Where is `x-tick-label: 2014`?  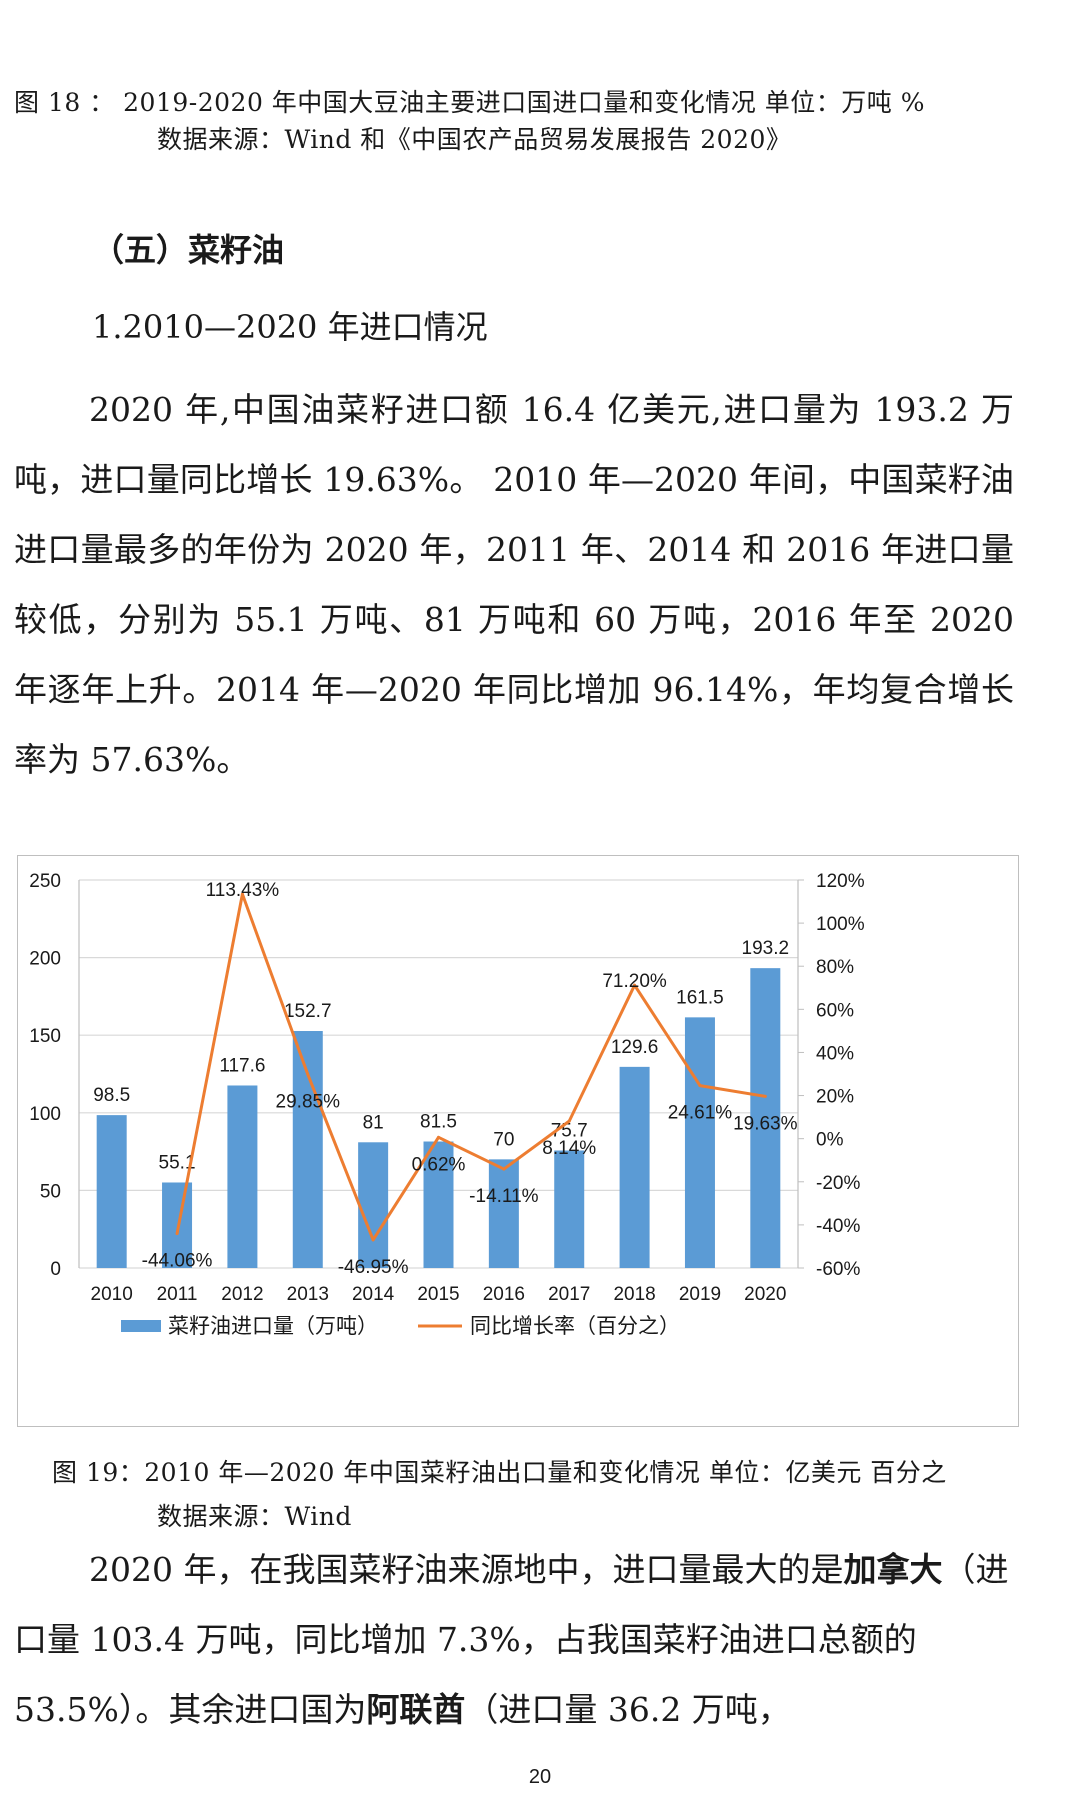
x-tick-label: 2014 is located at coordinates (373, 1294).